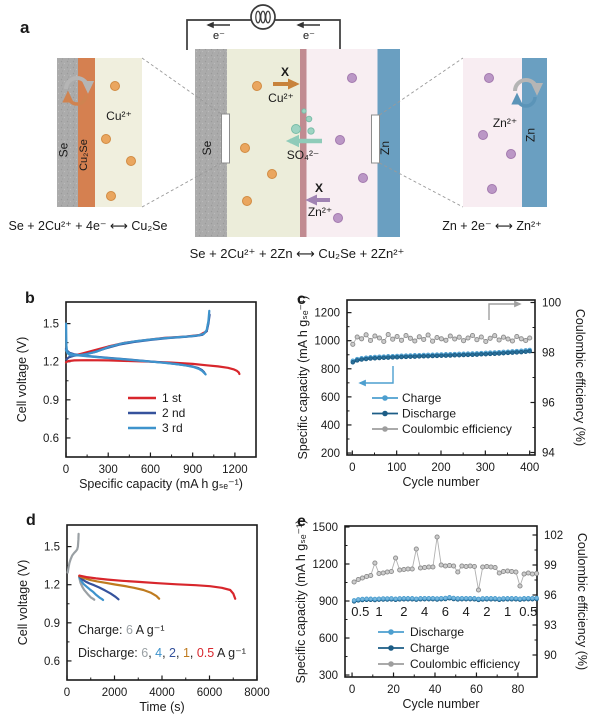  What do you see at coordinates (108, 470) in the screenshot?
I see `chart-b-xtick: 300` at bounding box center [108, 470].